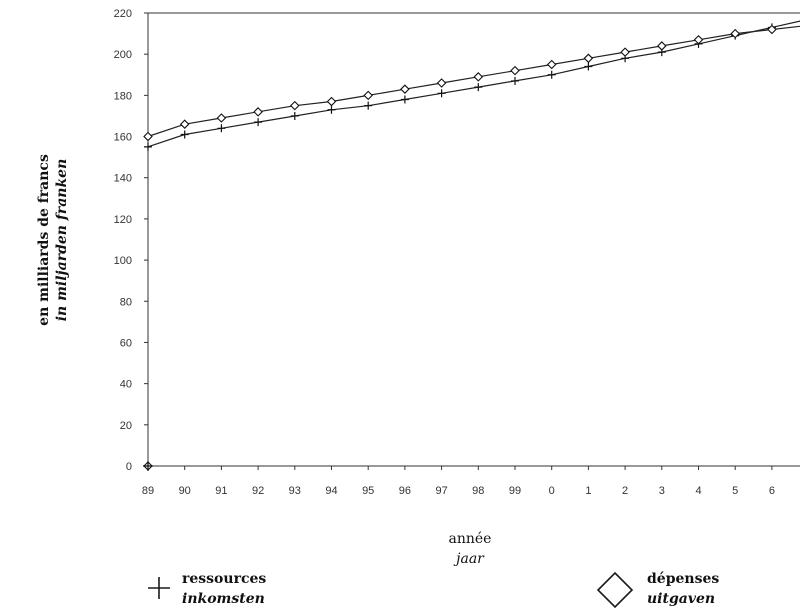  I want to click on x-tick-label: 98, so click(478, 491).